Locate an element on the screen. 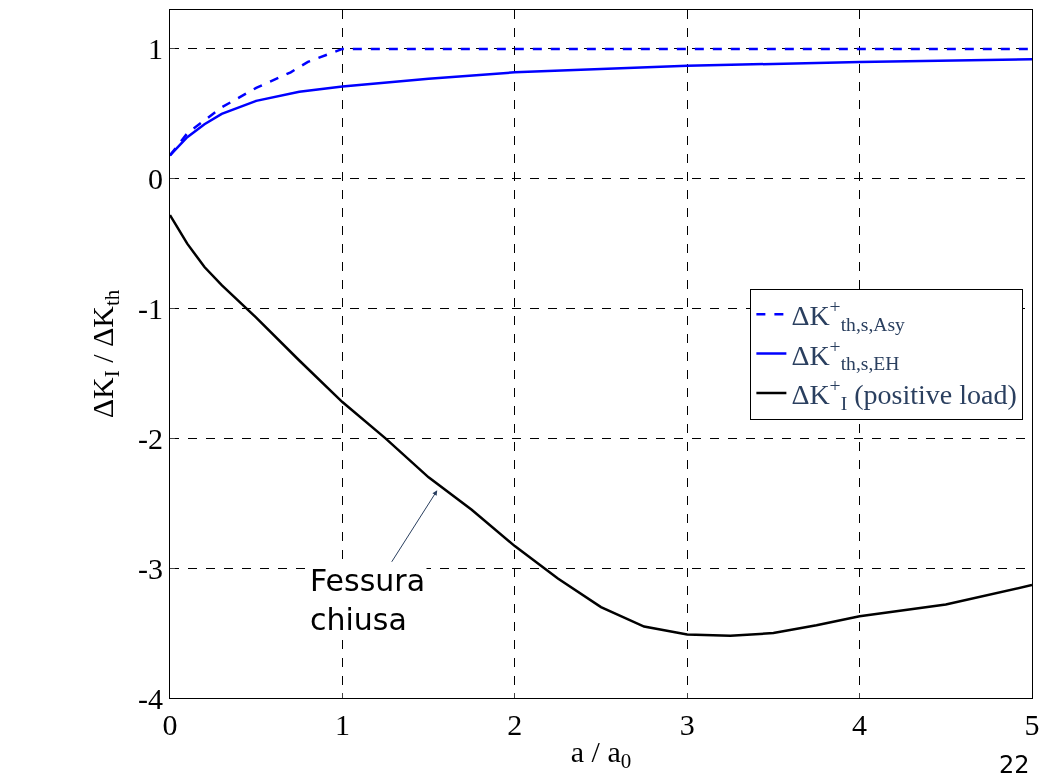  legend-label: ΔK$^{+}$$_{I}$ (positive load) is located at coordinates (904, 394).